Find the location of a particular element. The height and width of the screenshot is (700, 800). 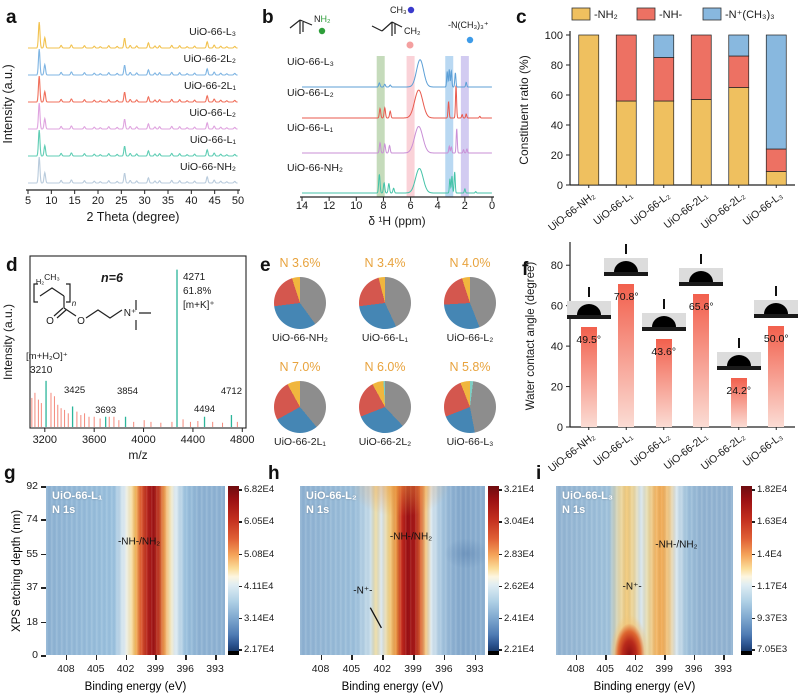

y-axis-title: Water contact angle (degree) is located at coordinates (531, 336).